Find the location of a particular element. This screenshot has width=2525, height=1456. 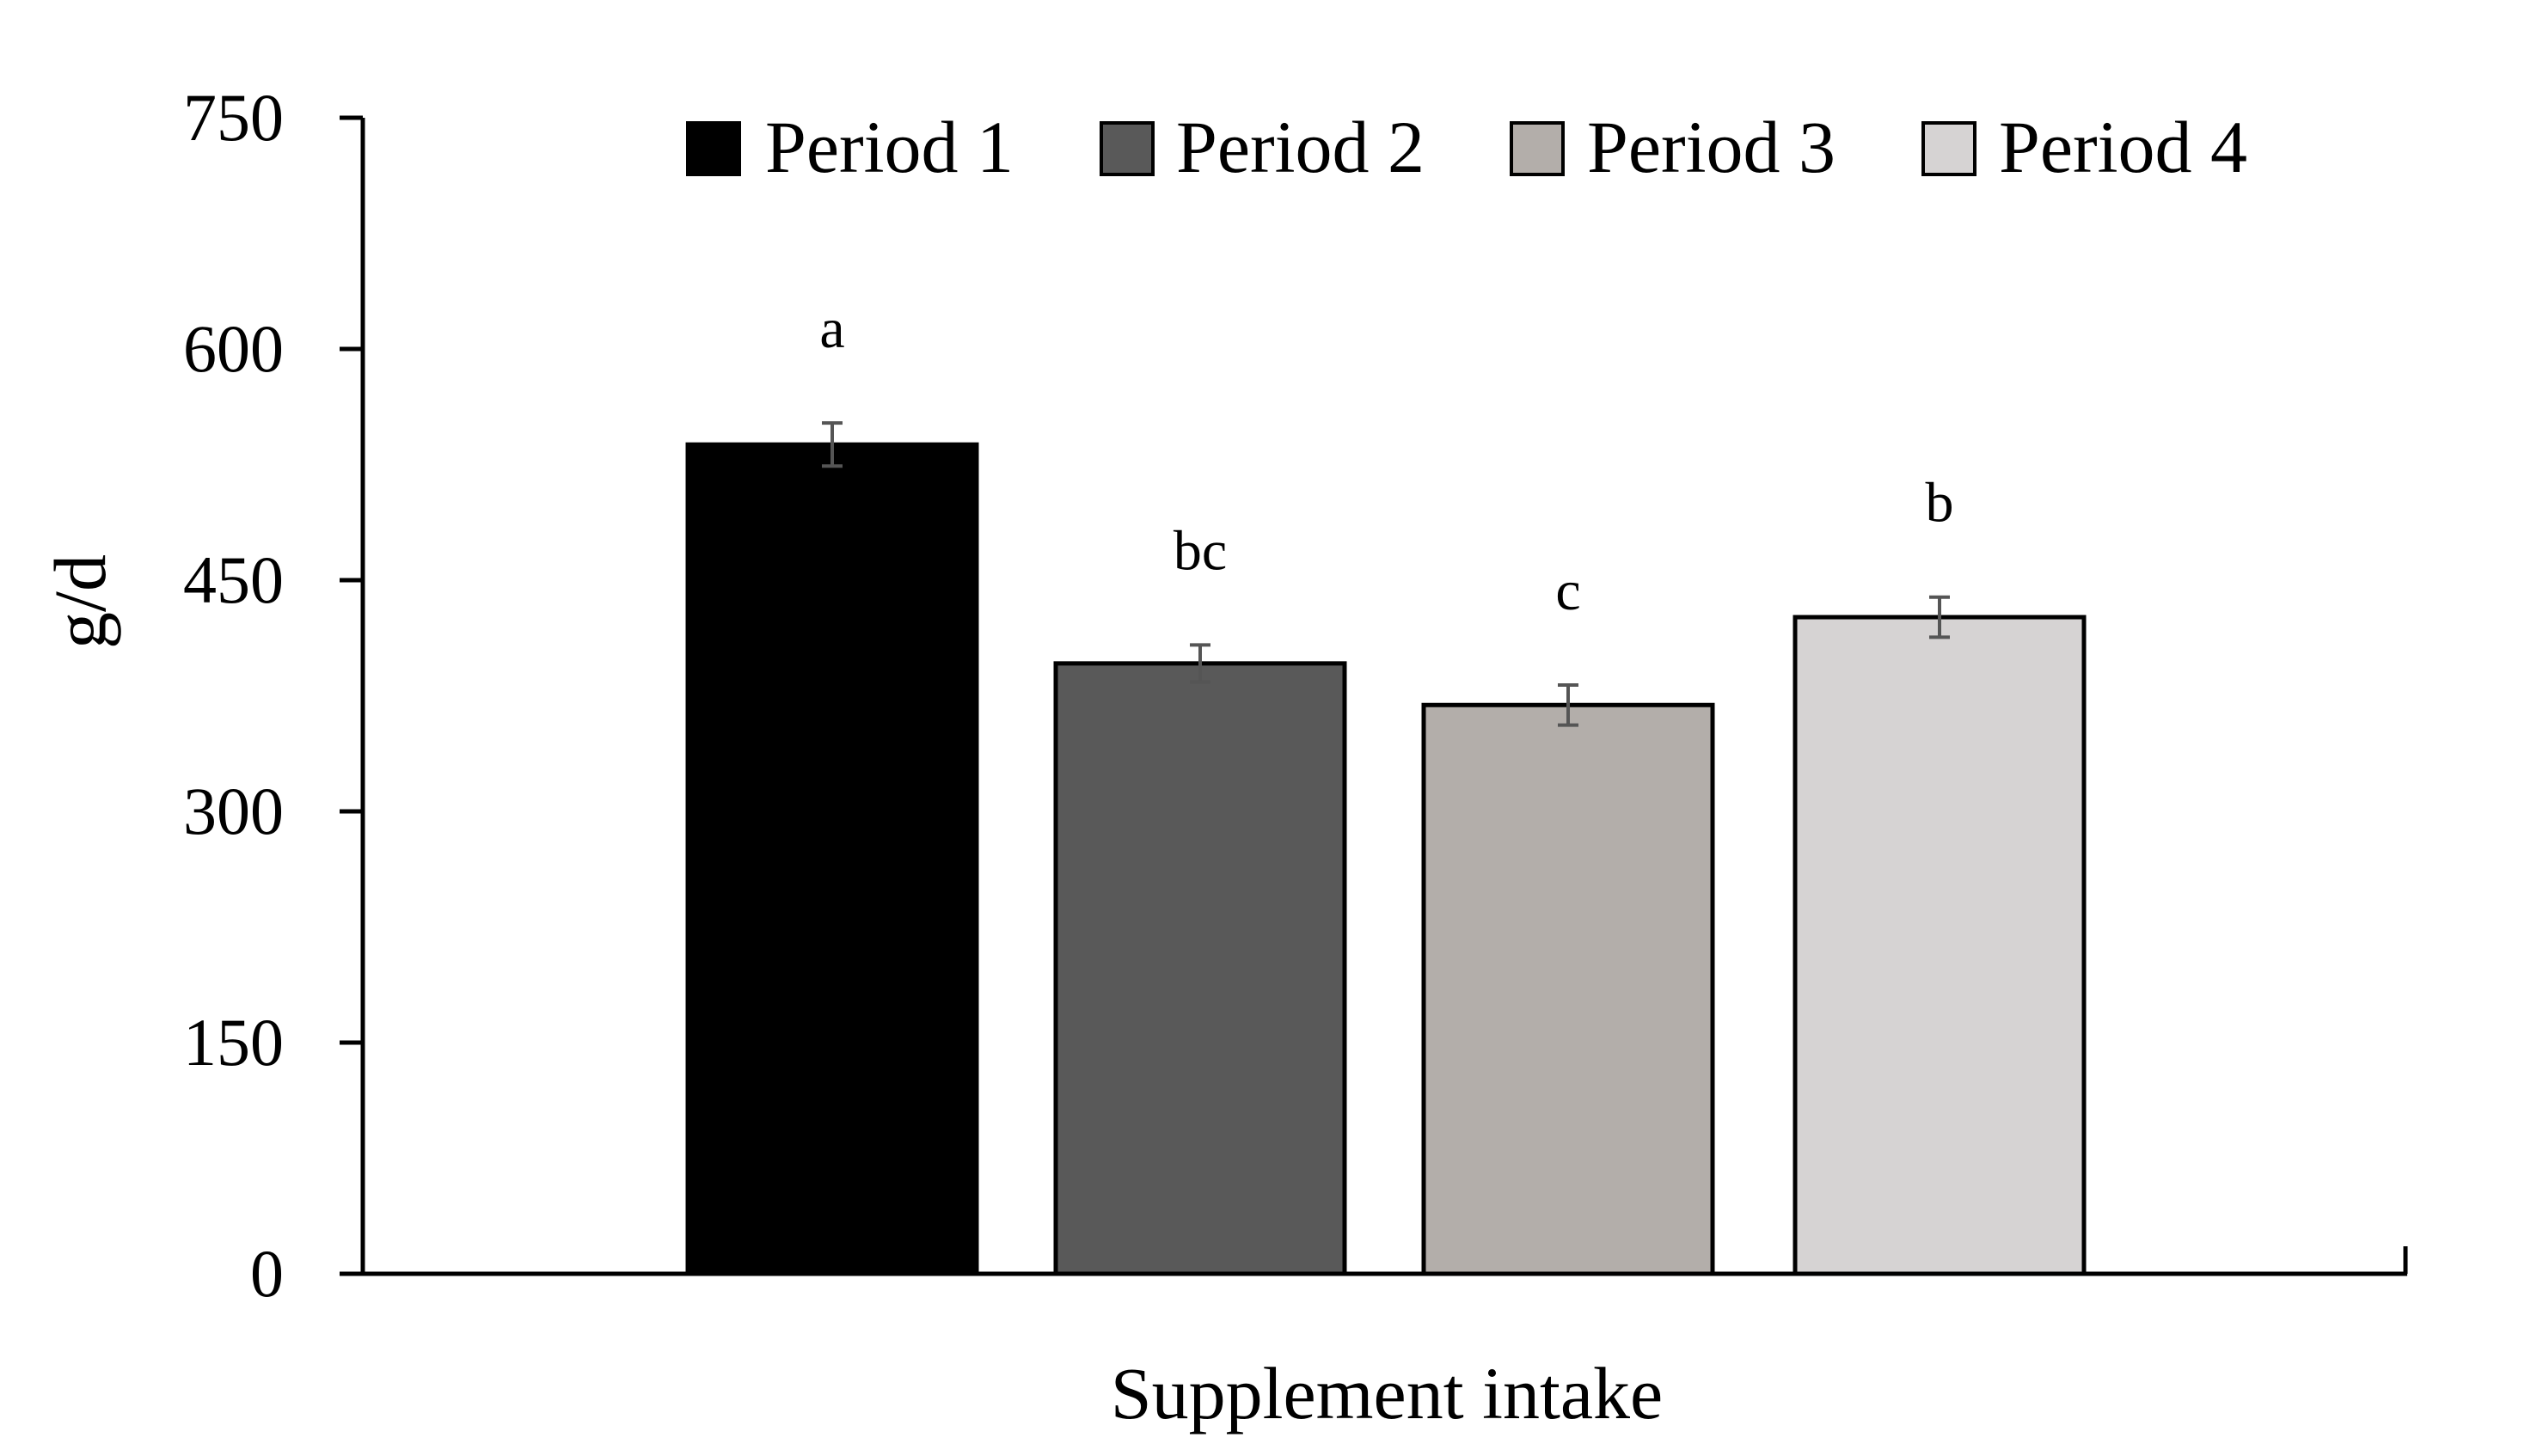

y-tick-label: 450 is located at coordinates (233, 579).